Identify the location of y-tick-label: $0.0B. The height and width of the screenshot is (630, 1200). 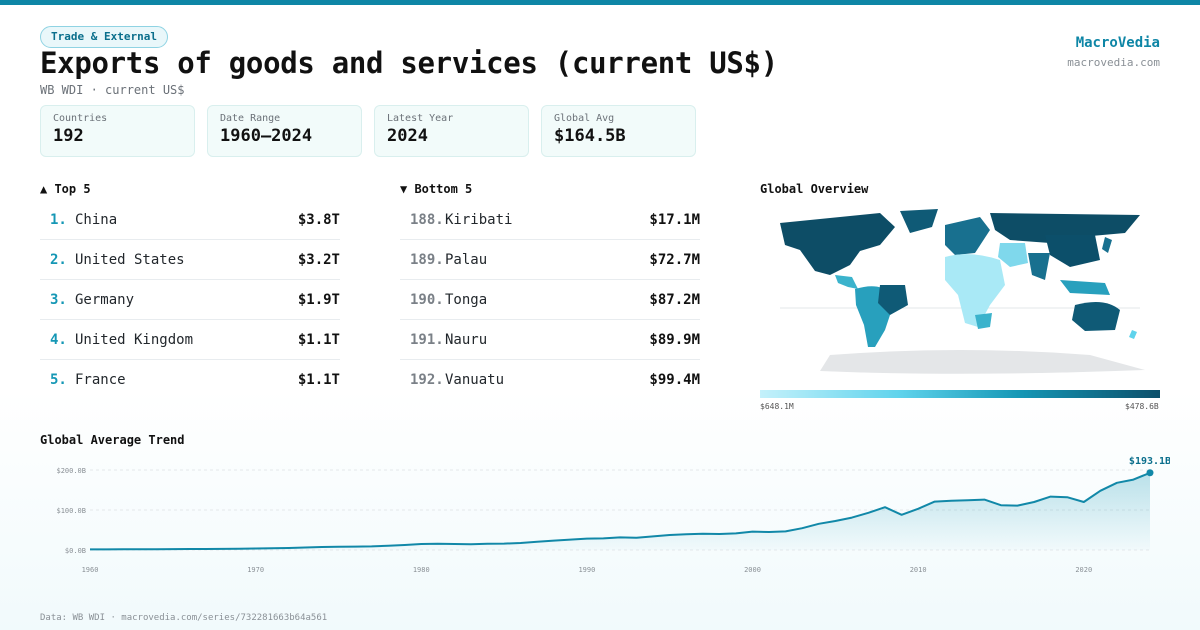
(75, 551).